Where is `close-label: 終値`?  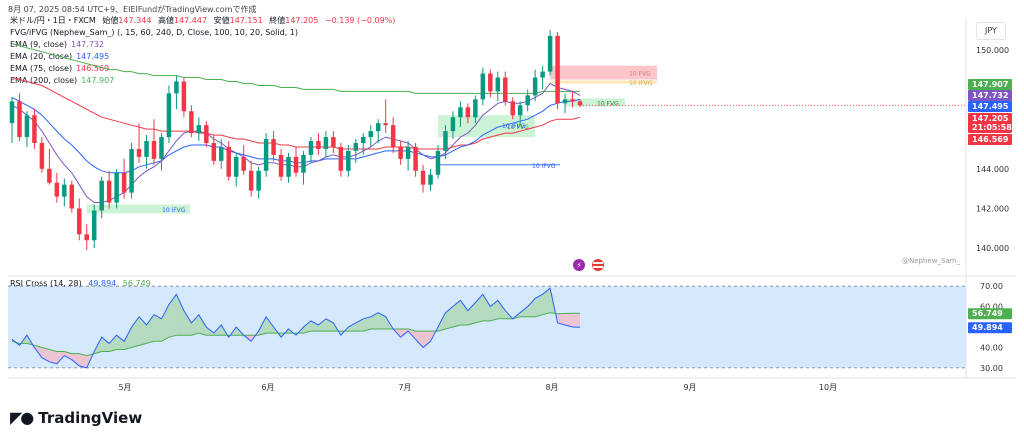
close-label: 終値 is located at coordinates (277, 20).